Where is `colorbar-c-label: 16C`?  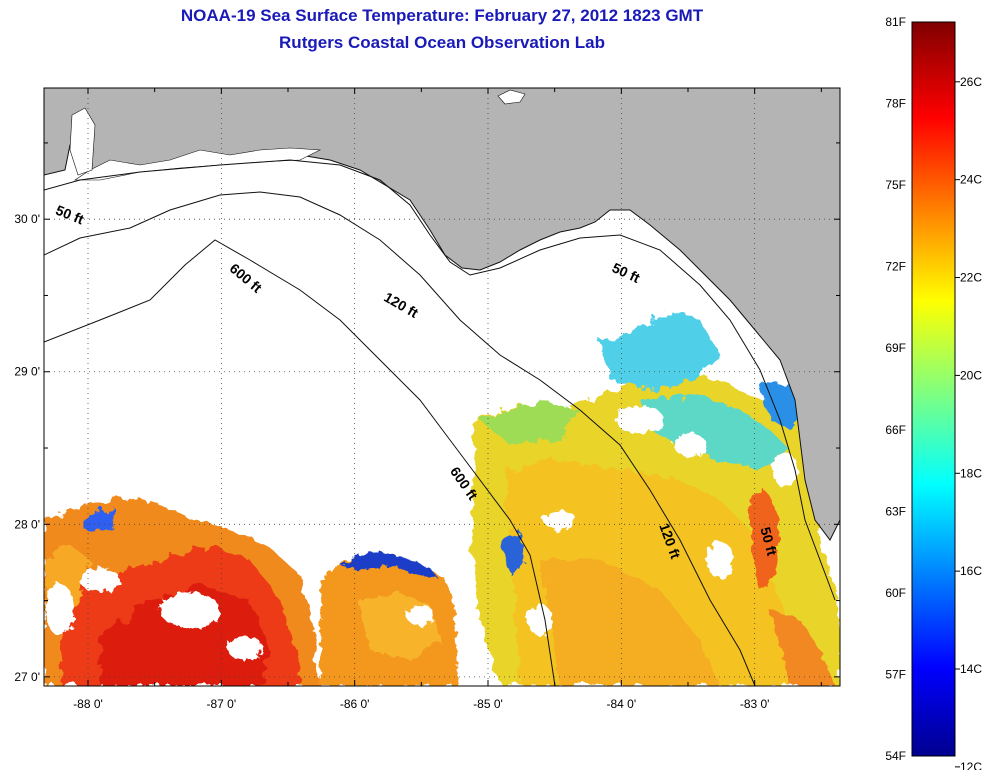 colorbar-c-label: 16C is located at coordinates (971, 571).